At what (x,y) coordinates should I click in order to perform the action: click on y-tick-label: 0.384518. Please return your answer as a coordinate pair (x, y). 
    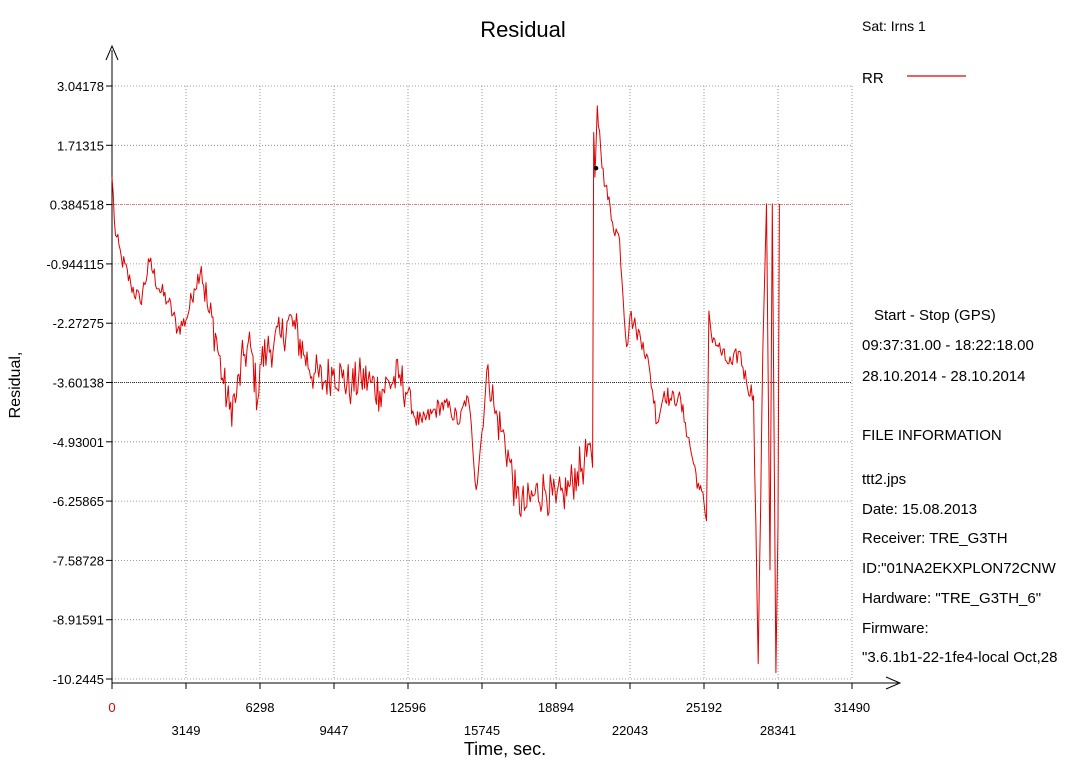
    Looking at the image, I should click on (77, 205).